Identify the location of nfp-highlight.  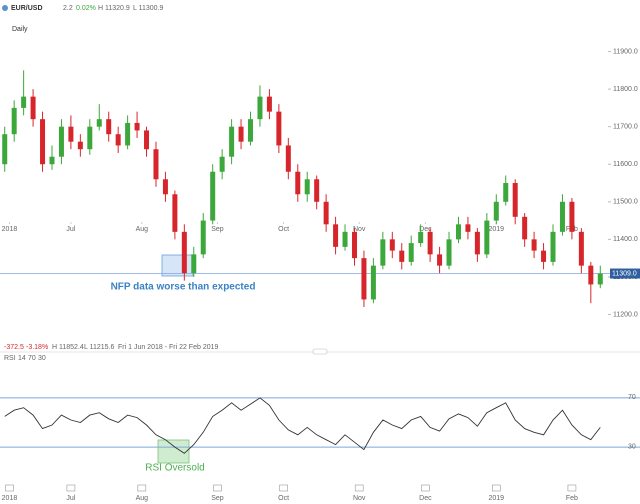
(177, 265).